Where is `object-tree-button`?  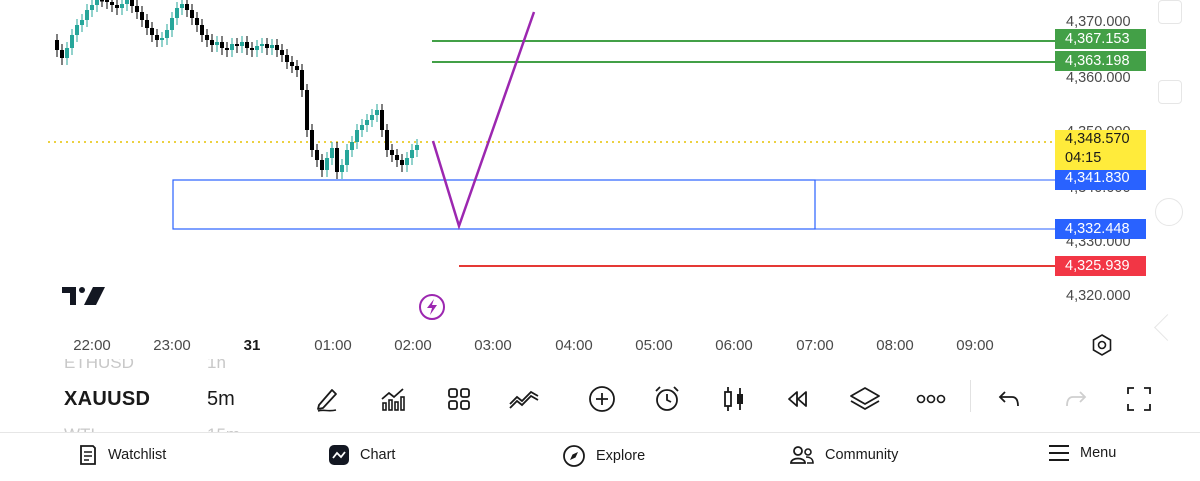
object-tree-button is located at coordinates (865, 399).